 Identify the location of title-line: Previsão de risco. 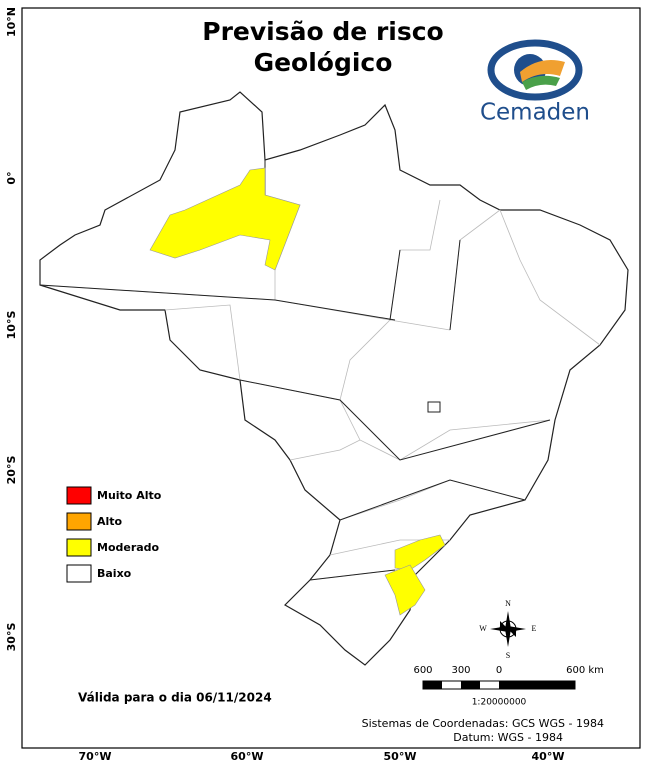
(322, 31).